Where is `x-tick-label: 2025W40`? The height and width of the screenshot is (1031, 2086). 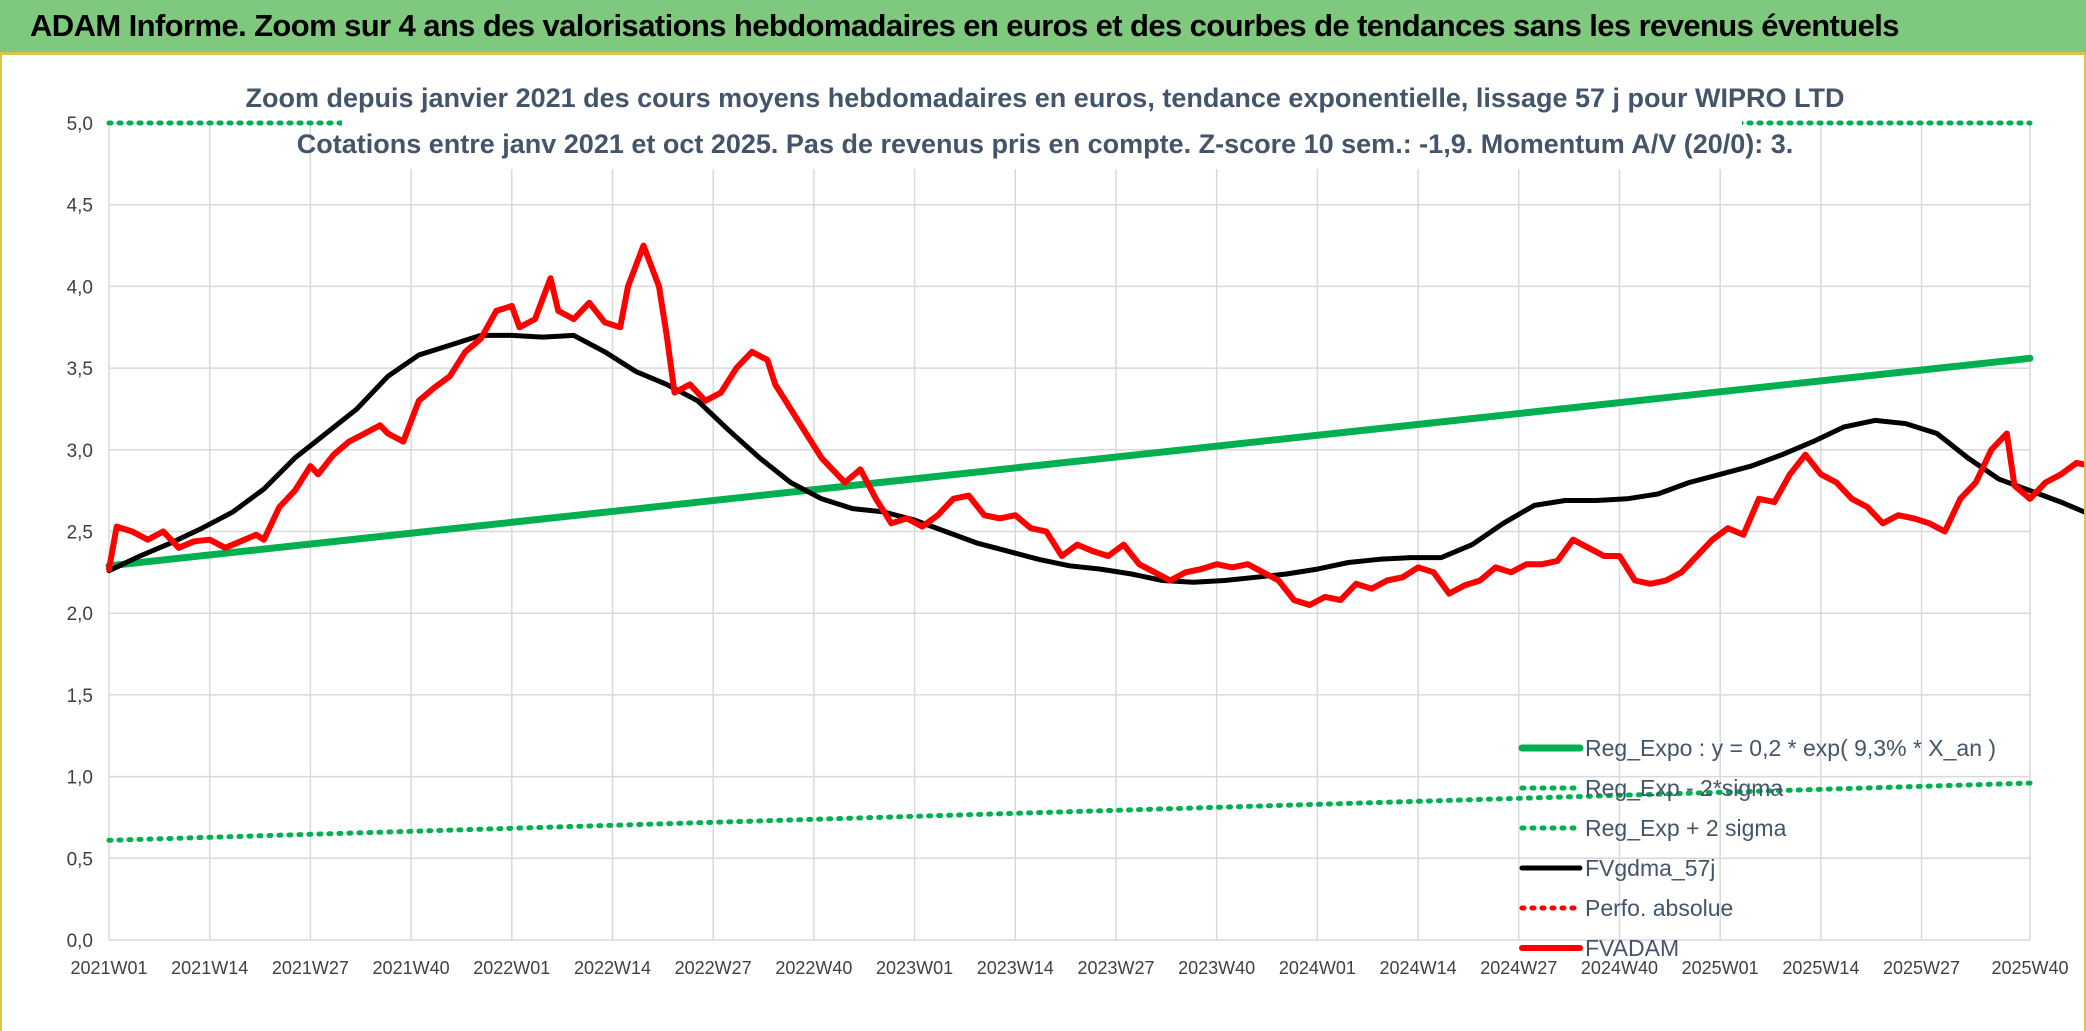 x-tick-label: 2025W40 is located at coordinates (2029, 968).